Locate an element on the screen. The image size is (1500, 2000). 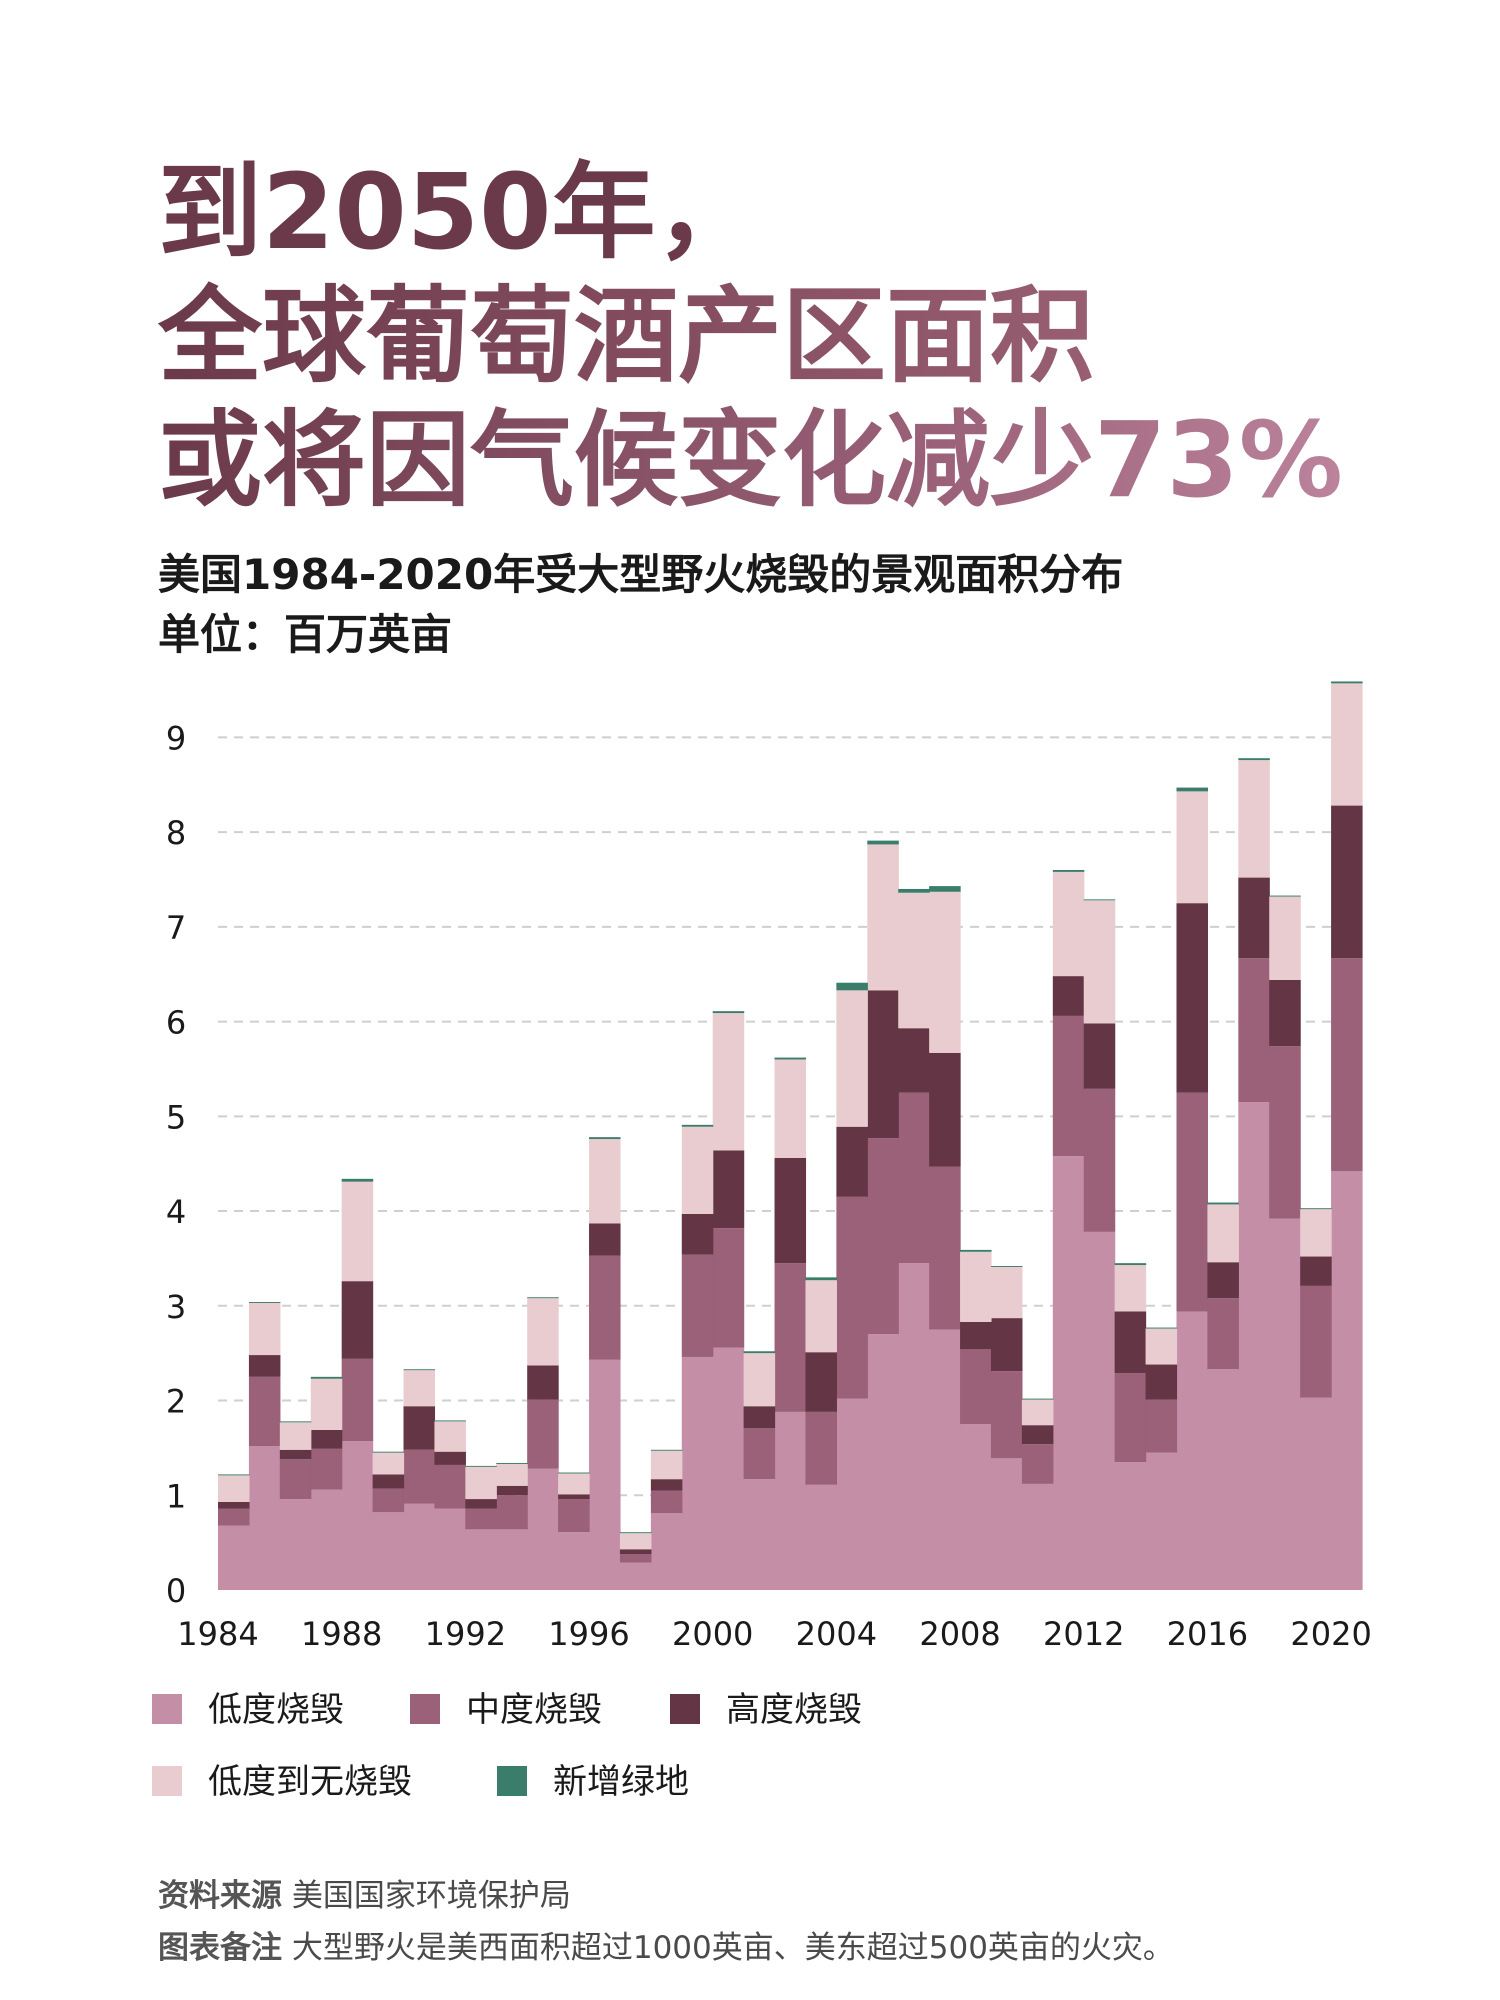
segment-unburned_low-2004 is located at coordinates (852, 1058).